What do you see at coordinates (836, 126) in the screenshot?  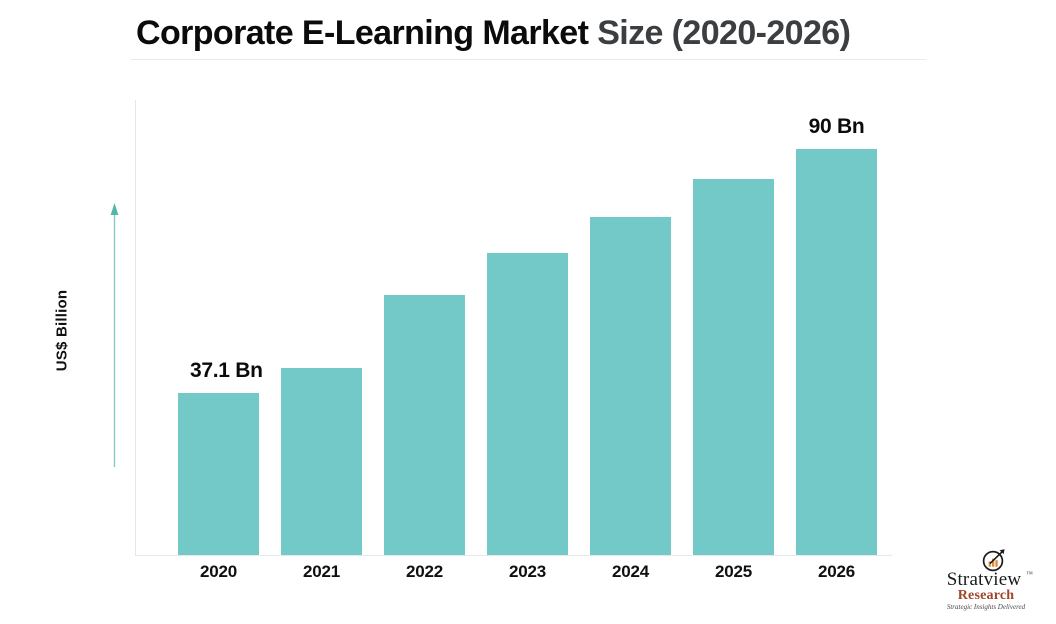 I see `bar-value-label-2026: 90 Bn` at bounding box center [836, 126].